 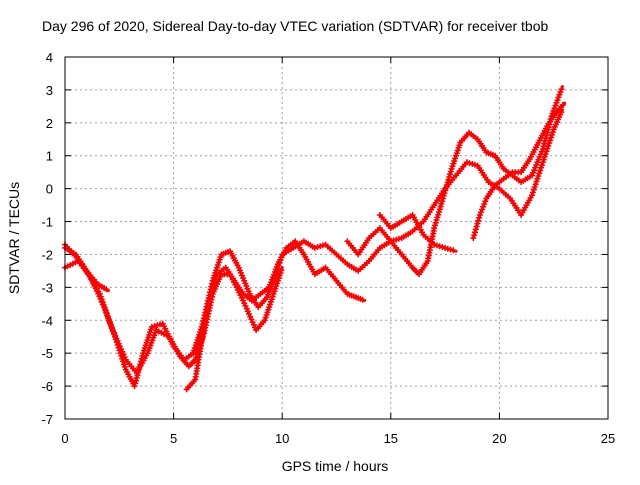 What do you see at coordinates (49, 57) in the screenshot?
I see `y-tick-label: 4` at bounding box center [49, 57].